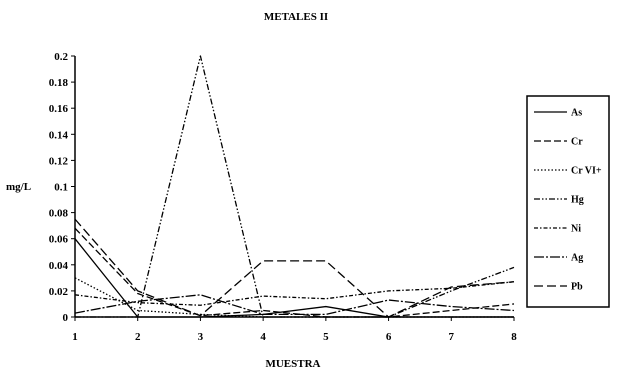 This screenshot has width=617, height=370. Describe the element at coordinates (576, 113) in the screenshot. I see `legend-label: As` at that location.